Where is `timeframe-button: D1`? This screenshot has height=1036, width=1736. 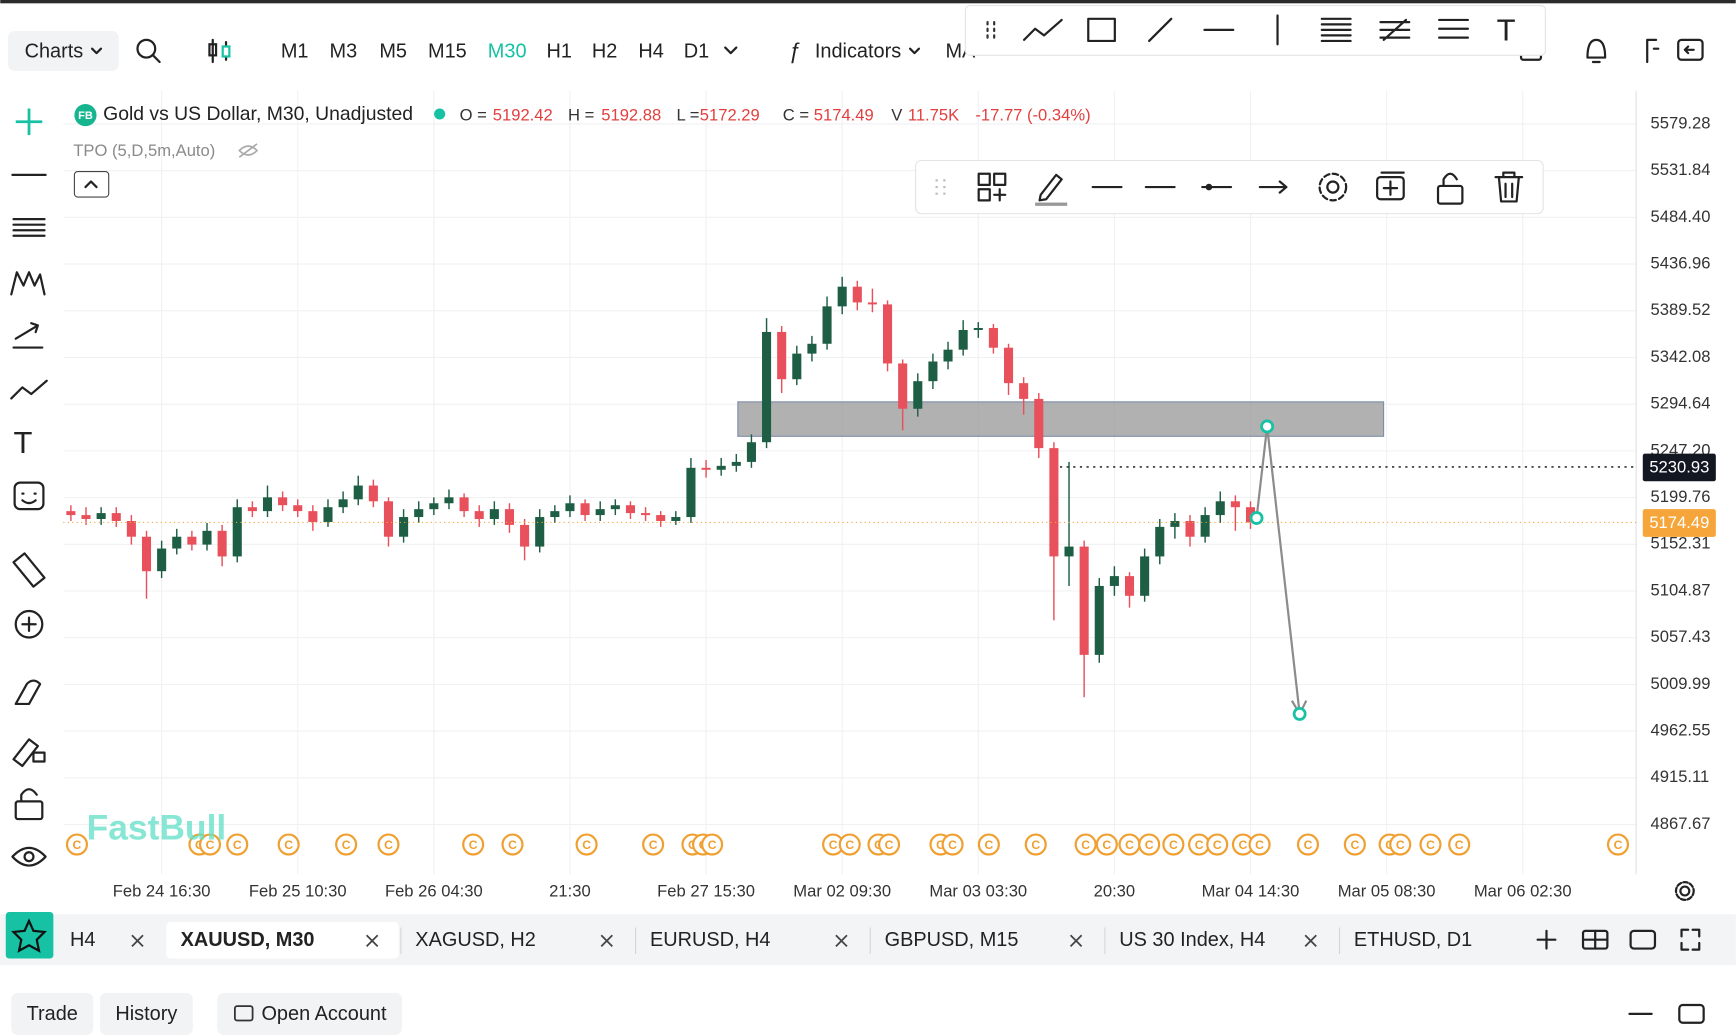 timeframe-button: D1 is located at coordinates (696, 51).